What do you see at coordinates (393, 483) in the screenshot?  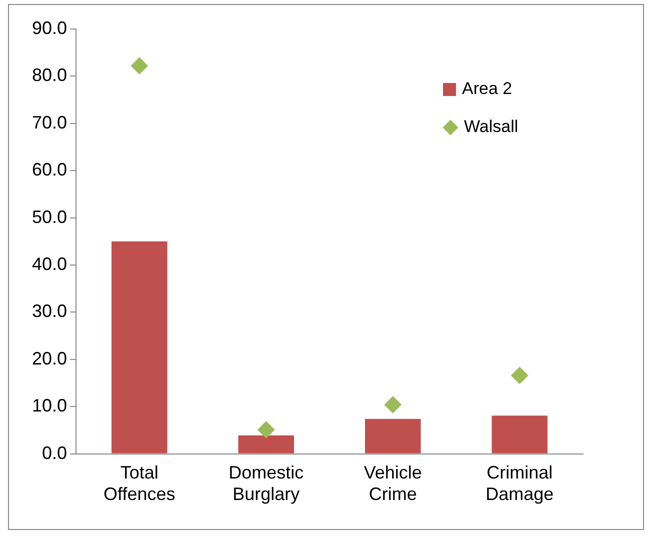 I see `x-tick-label: Vehicle Crime` at bounding box center [393, 483].